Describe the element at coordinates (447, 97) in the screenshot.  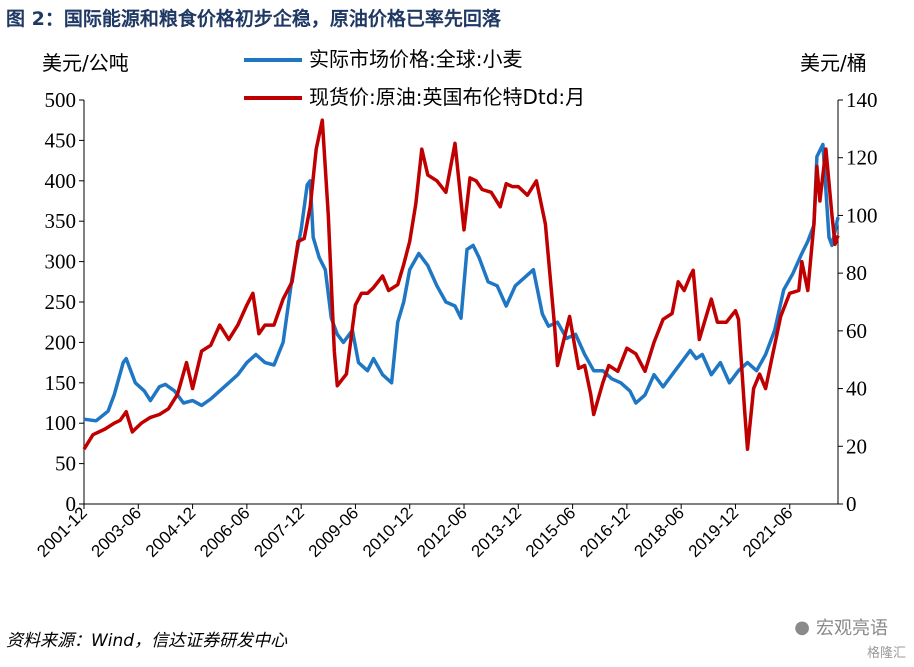
I see `legend-label: 现货价:原油:英国布伦特Dtd:月` at that location.